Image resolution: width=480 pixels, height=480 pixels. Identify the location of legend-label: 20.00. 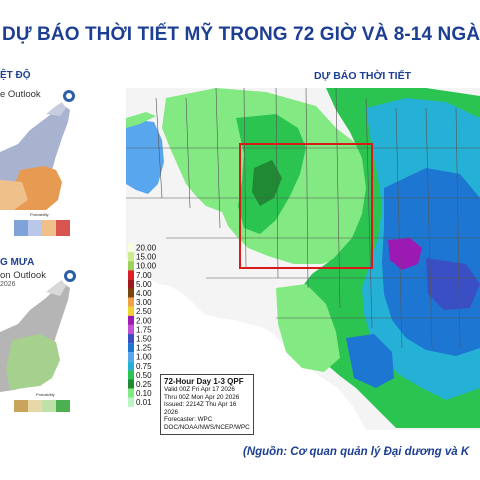
(146, 248).